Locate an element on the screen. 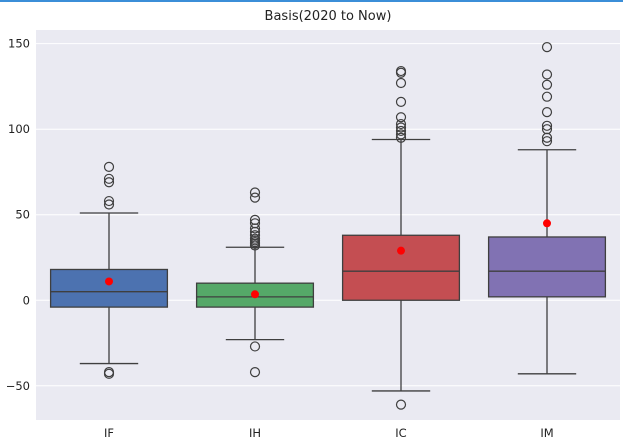  y-tick-label: 50 is located at coordinates (22, 215).